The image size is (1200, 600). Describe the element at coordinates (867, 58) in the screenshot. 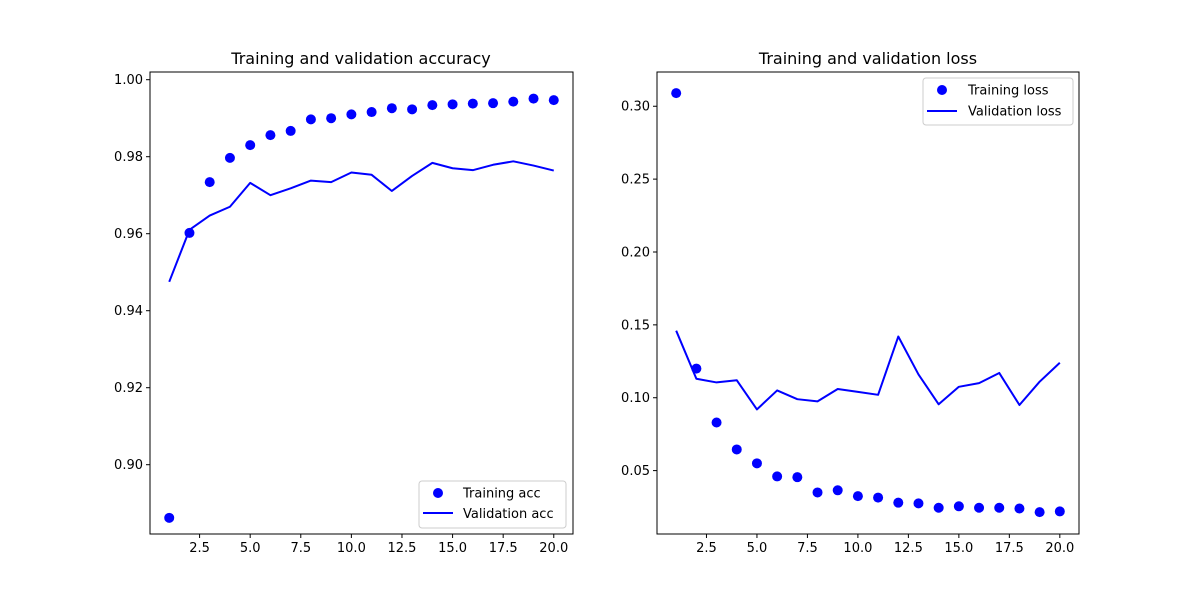

I see `loss-chart-title: Training and validation loss` at that location.